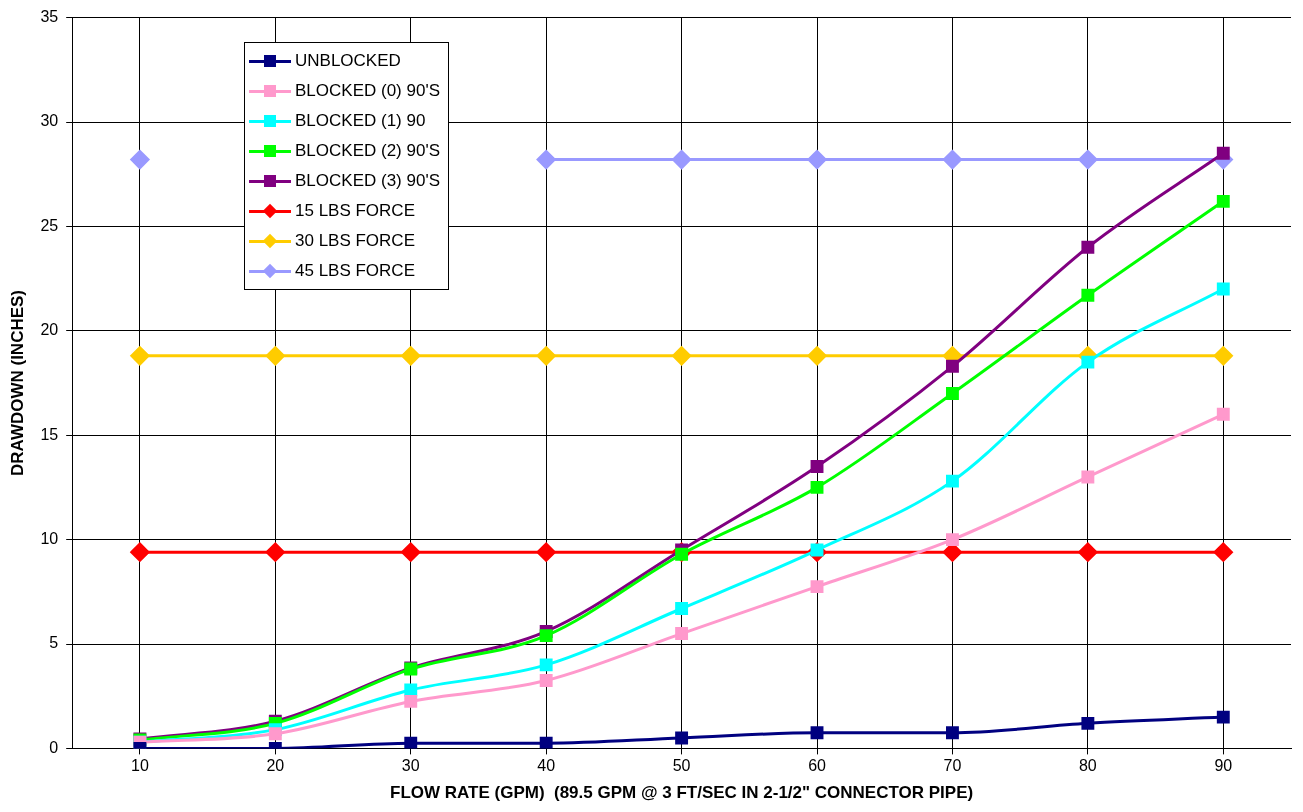 The width and height of the screenshot is (1303, 812). What do you see at coordinates (49, 434) in the screenshot?
I see `y-tick-label: 15` at bounding box center [49, 434].